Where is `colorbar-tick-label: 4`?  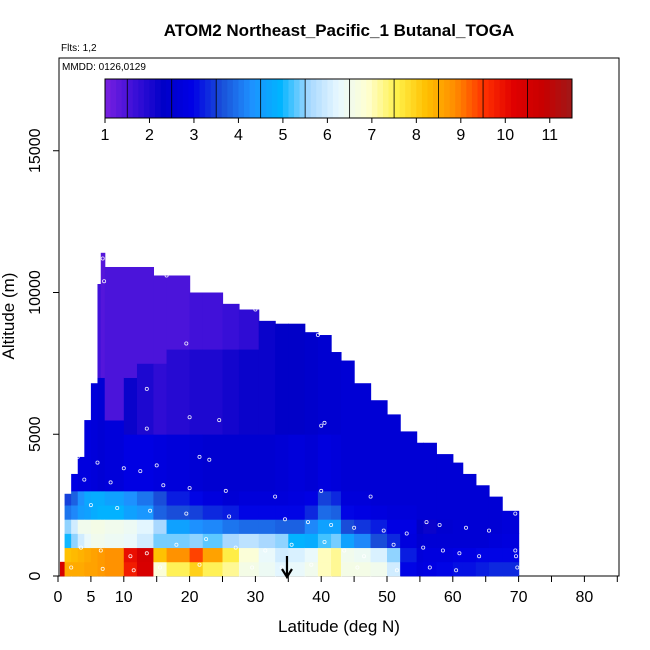 colorbar-tick-label: 4 is located at coordinates (238, 135).